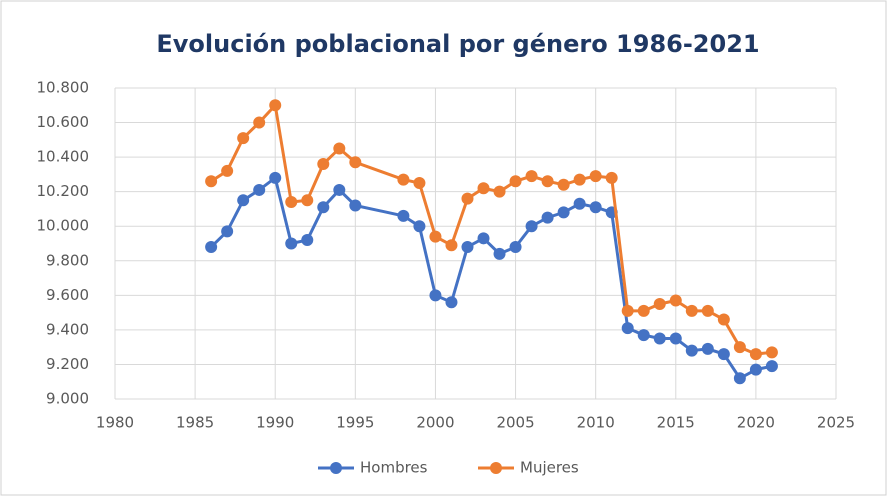  What do you see at coordinates (355, 423) in the screenshot?
I see `x-tick-label: 1995` at bounding box center [355, 423].